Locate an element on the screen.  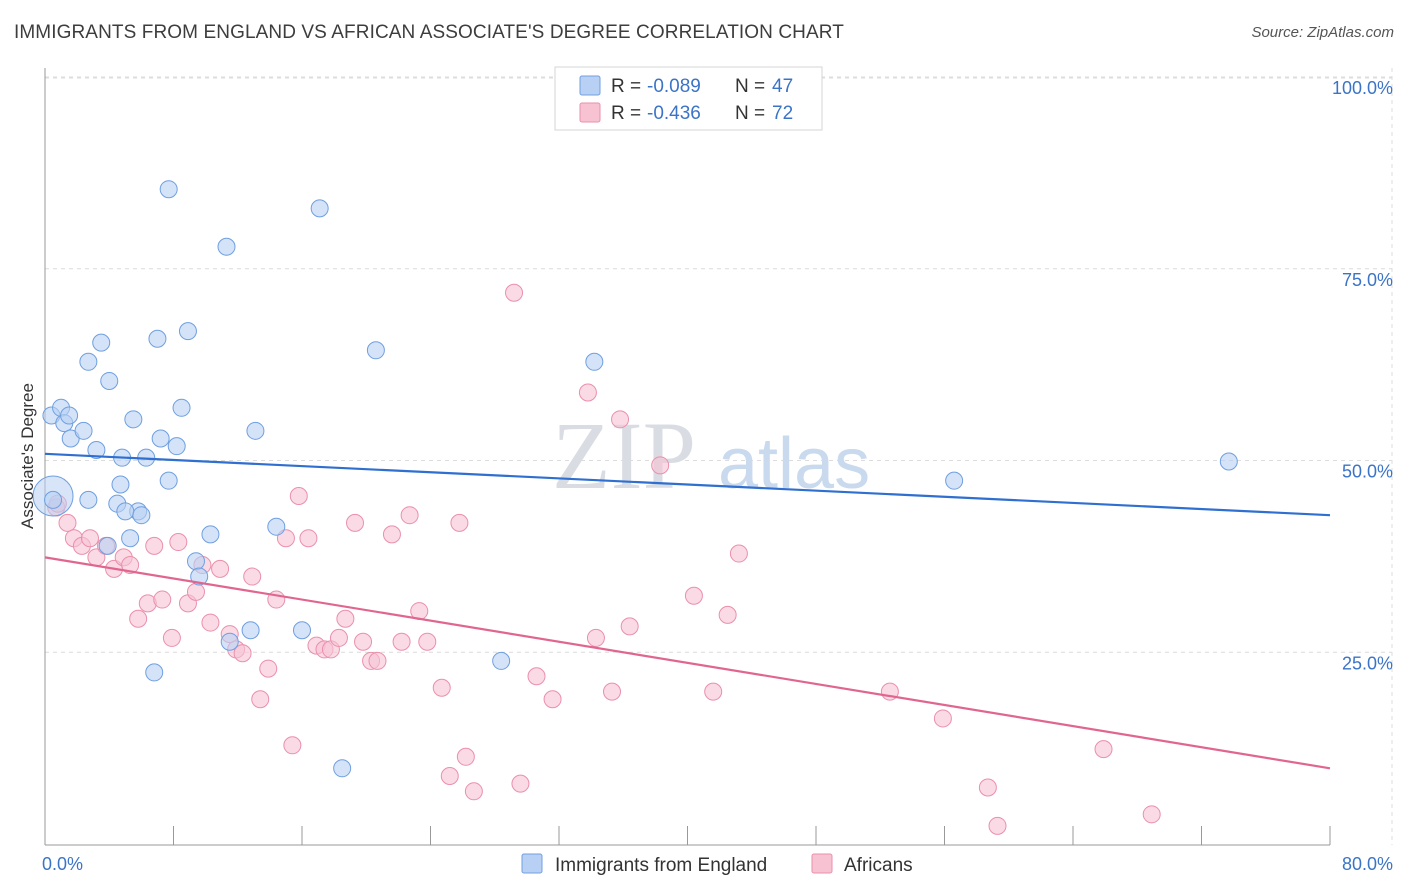
y-axis-title: Associate's Degree is located at coordinates (27, 456).